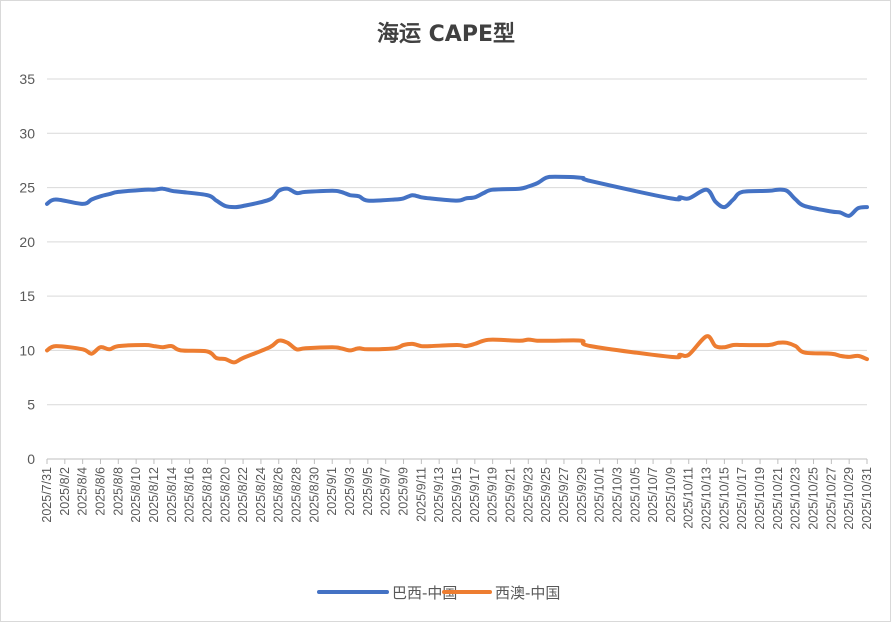  Describe the element at coordinates (332, 491) in the screenshot. I see `x-tick-label: 2025/9/1` at that location.